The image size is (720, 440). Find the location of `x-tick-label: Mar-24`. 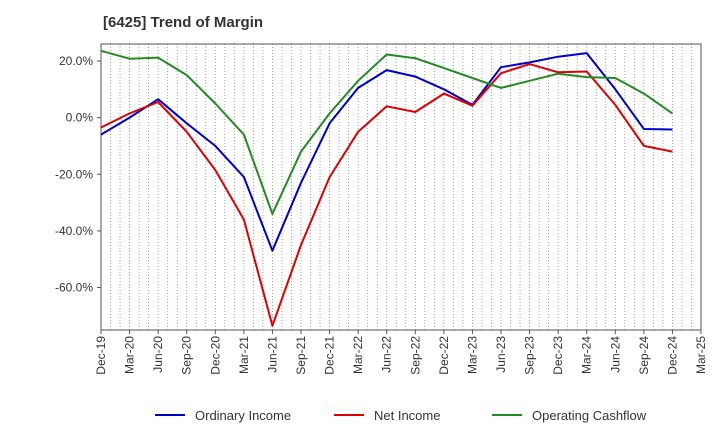

x-tick-label: Mar-24 is located at coordinates (587, 355).